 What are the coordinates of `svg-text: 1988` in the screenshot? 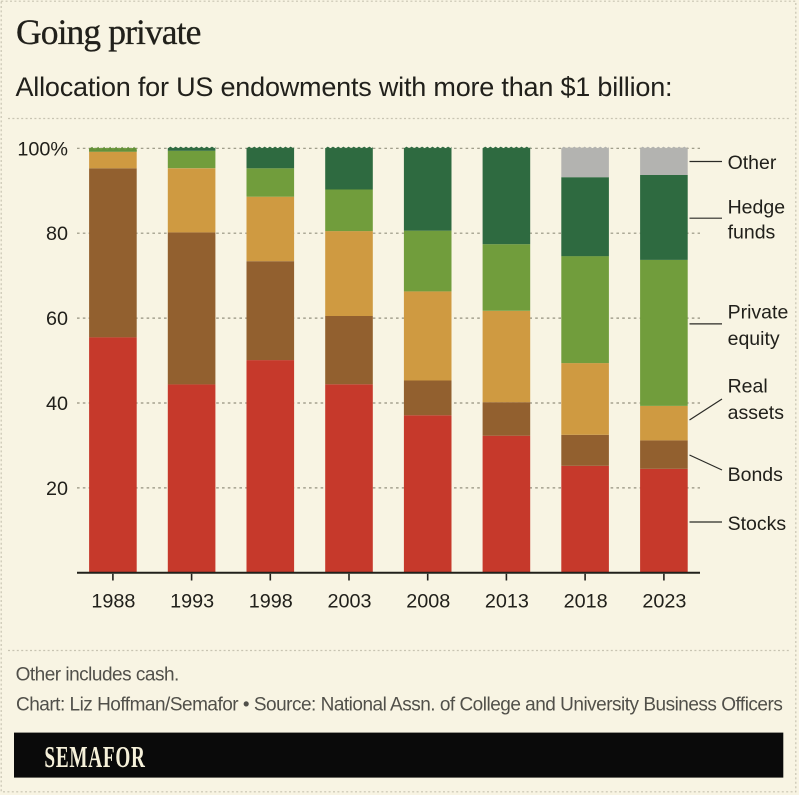 It's located at (113, 602).